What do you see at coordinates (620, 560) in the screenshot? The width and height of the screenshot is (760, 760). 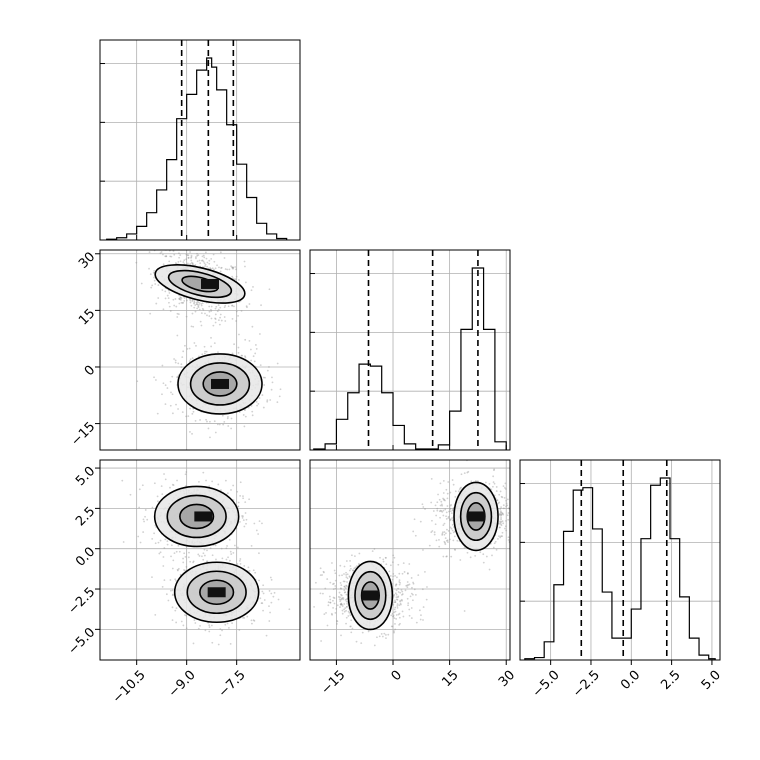 I see `panel-frame` at bounding box center [620, 560].